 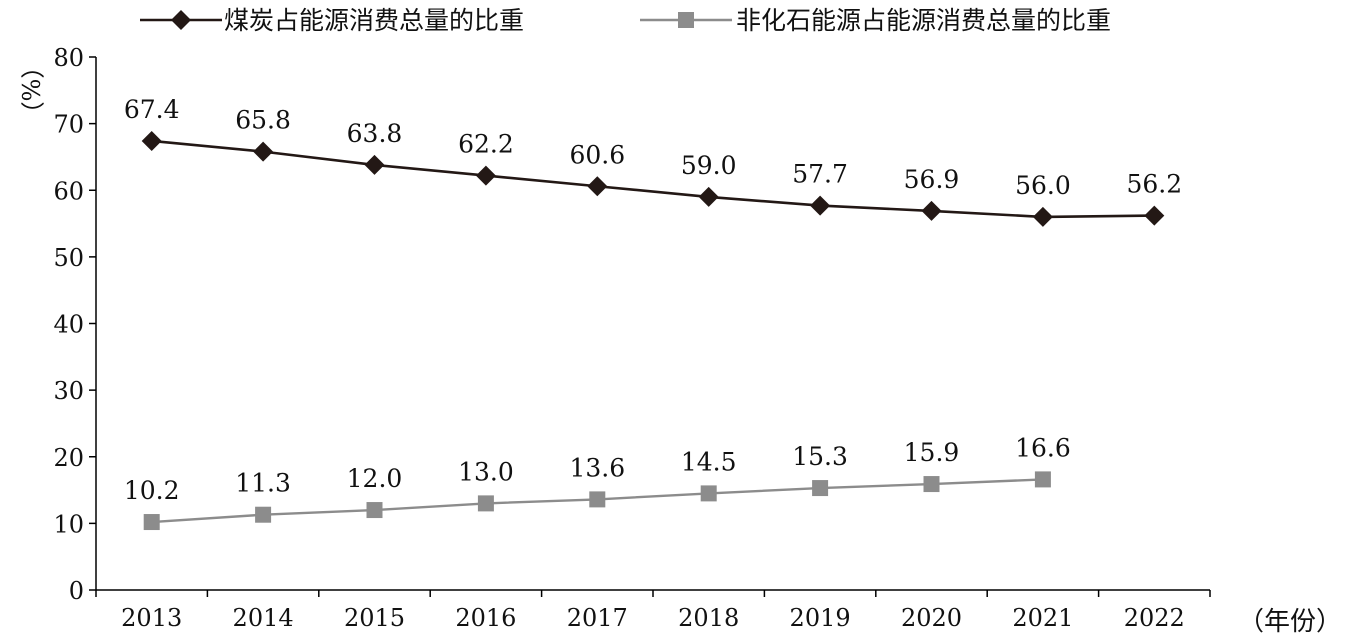 I want to click on legend-item-1: 煤炭占能源消费总量的比重, so click(x=332, y=20).